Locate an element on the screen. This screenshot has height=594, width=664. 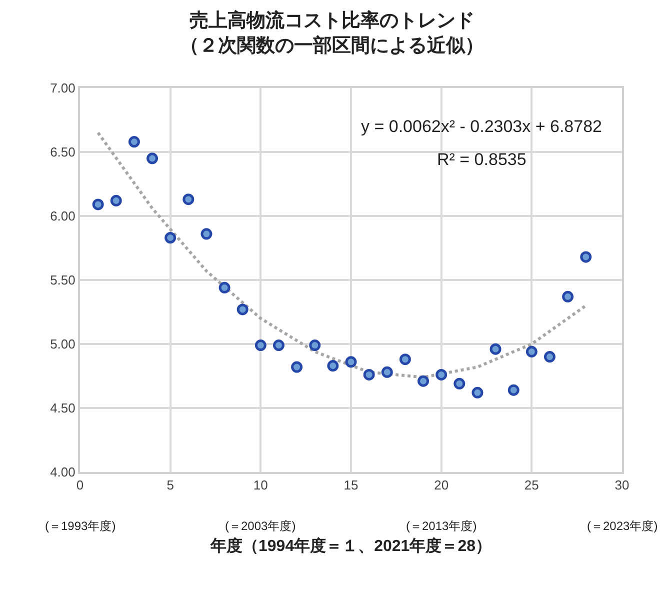
text: (＝2013年度) is located at coordinates (441, 526).